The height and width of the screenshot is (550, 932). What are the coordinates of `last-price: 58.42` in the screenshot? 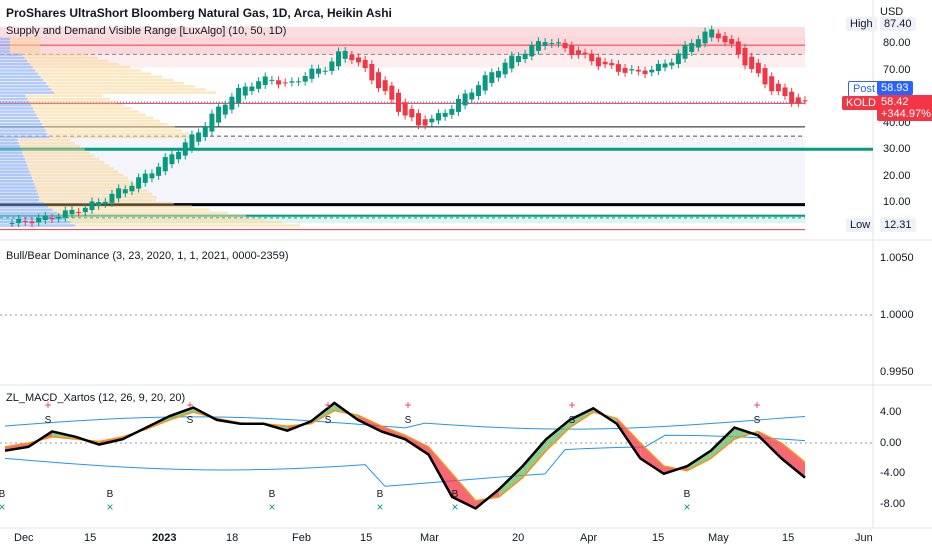 It's located at (895, 102).